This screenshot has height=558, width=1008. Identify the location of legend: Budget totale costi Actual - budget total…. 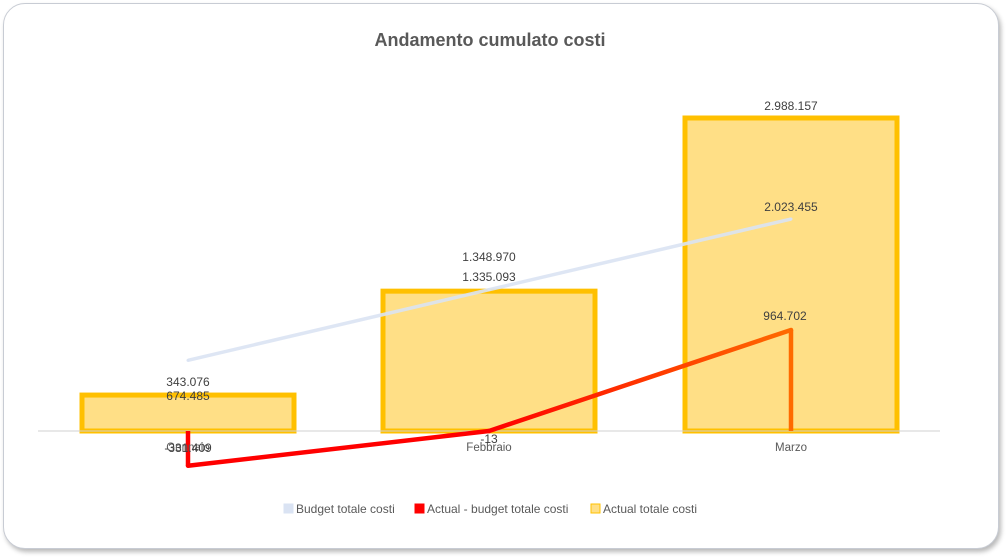
(490, 509).